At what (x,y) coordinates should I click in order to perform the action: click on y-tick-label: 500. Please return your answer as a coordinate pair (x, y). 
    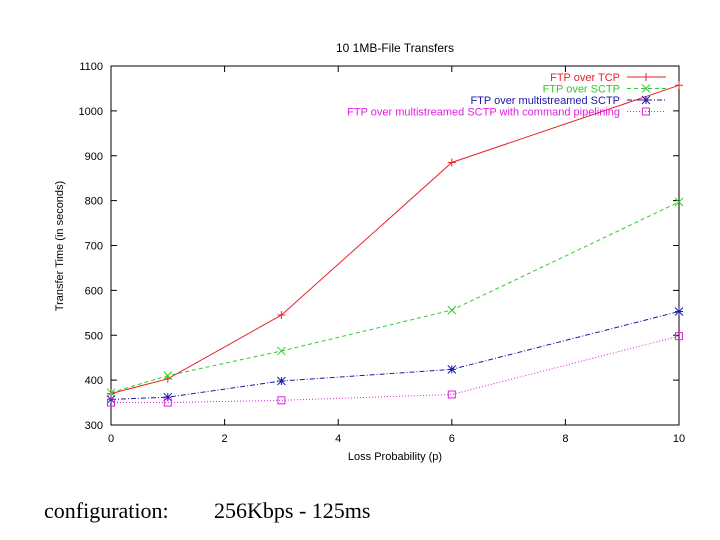
    Looking at the image, I should click on (94, 336).